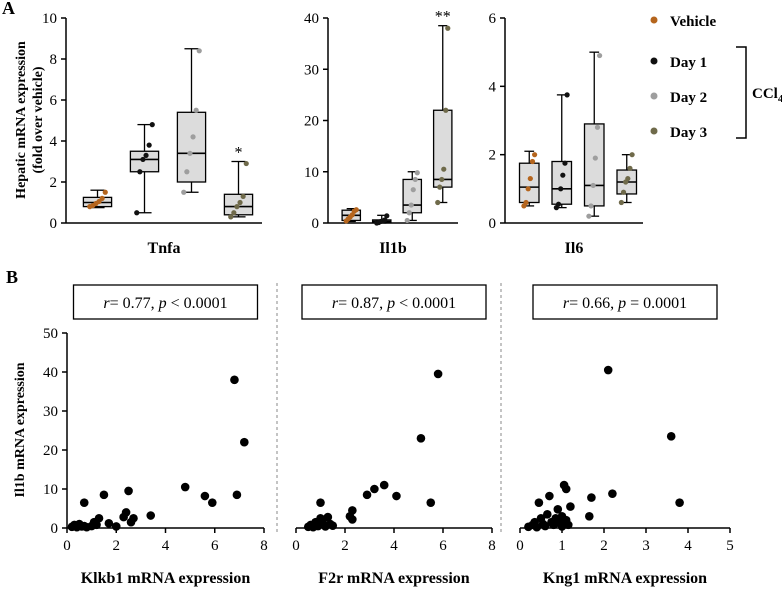 This screenshot has width=782, height=593. Describe the element at coordinates (54, 101) in the screenshot. I see `y-tick-label: 6` at that location.